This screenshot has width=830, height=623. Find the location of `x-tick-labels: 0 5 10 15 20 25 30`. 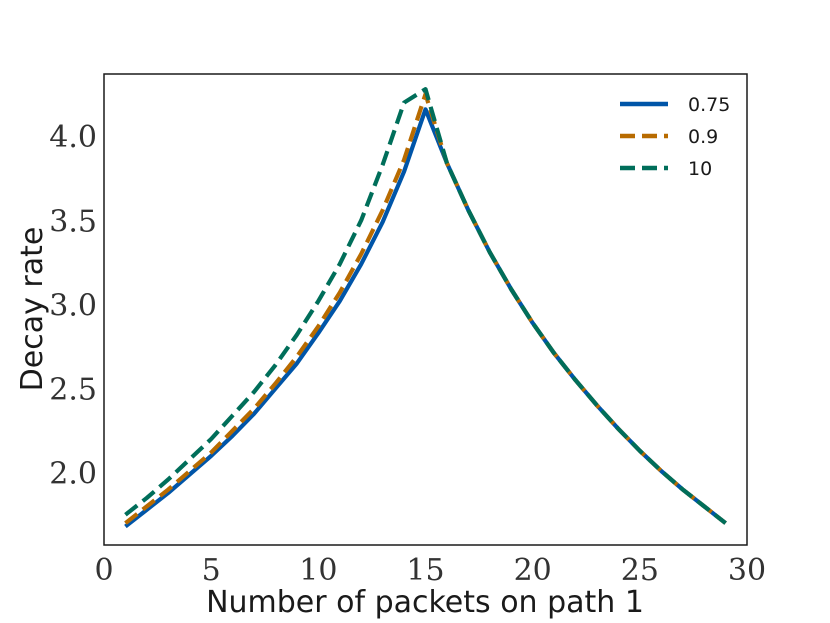

x-tick-labels: 0 5 10 15 20 25 30 is located at coordinates (430, 570).